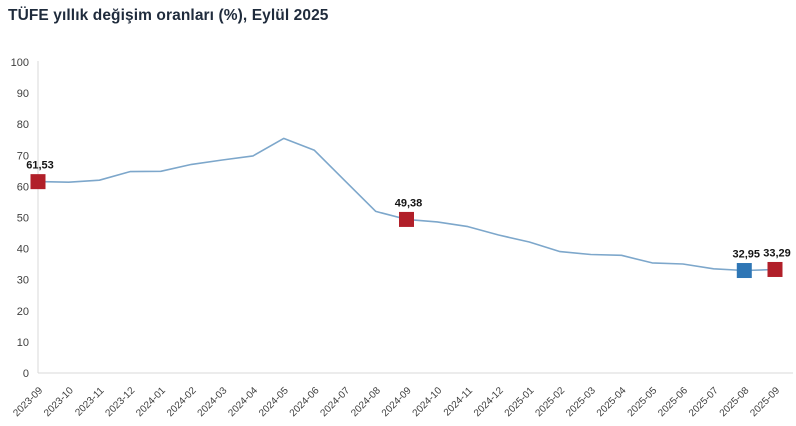 The height and width of the screenshot is (426, 796). What do you see at coordinates (765, 402) in the screenshot?
I see `x-tick-label: 2025-09` at bounding box center [765, 402].